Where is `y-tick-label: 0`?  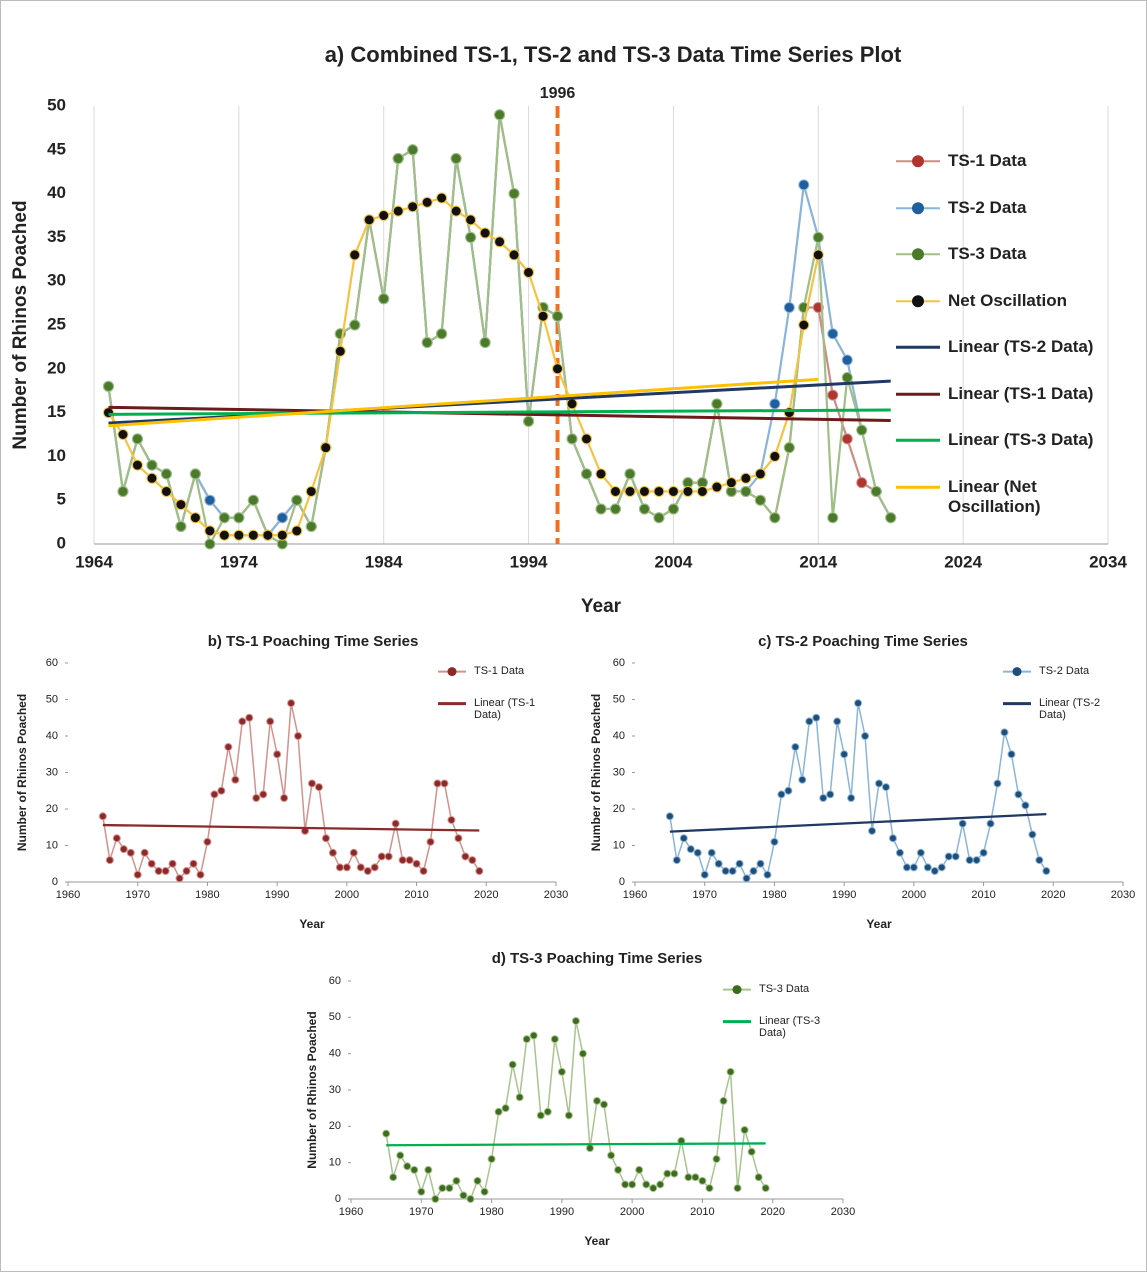 y-tick-label: 0 is located at coordinates (338, 1199).